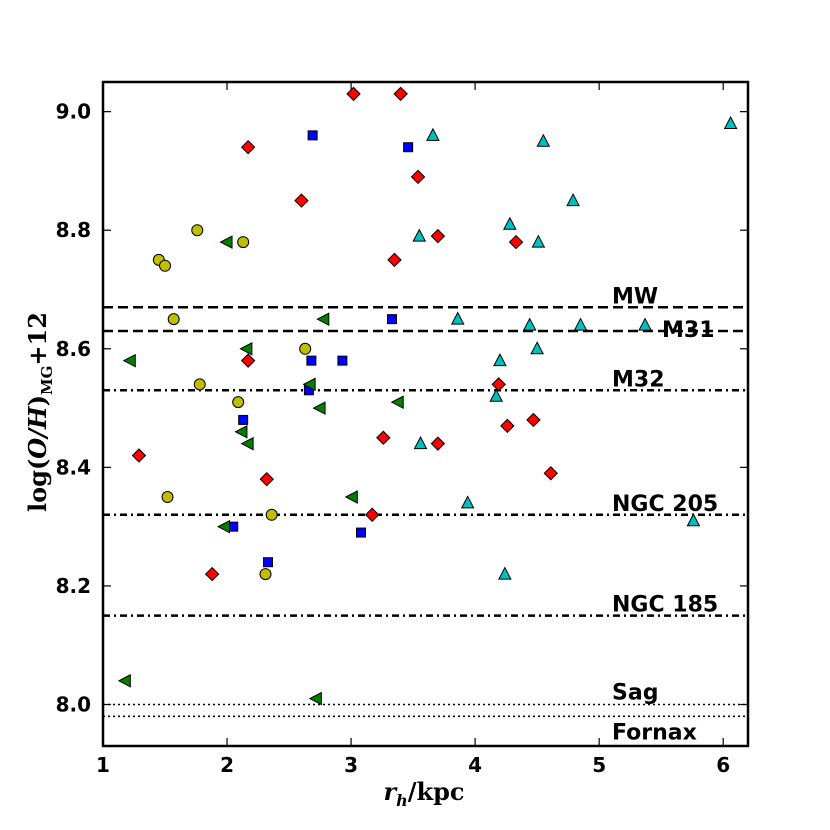  I want to click on reference-label-sag: Sag, so click(635, 693).